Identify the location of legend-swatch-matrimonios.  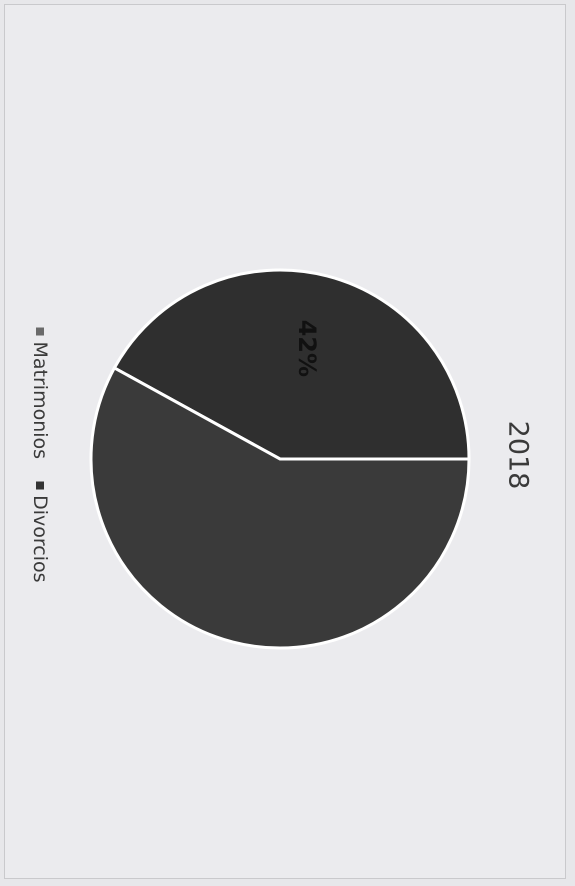
(40, 331).